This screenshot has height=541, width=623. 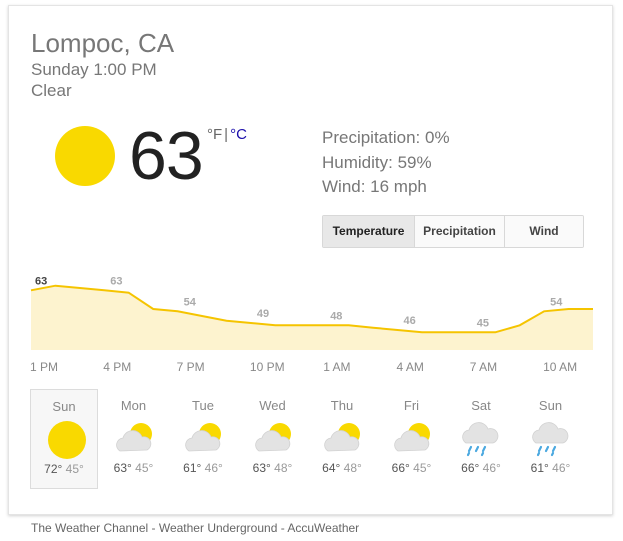 What do you see at coordinates (273, 468) in the screenshot?
I see `day-temperatures: 63° 48°` at bounding box center [273, 468].